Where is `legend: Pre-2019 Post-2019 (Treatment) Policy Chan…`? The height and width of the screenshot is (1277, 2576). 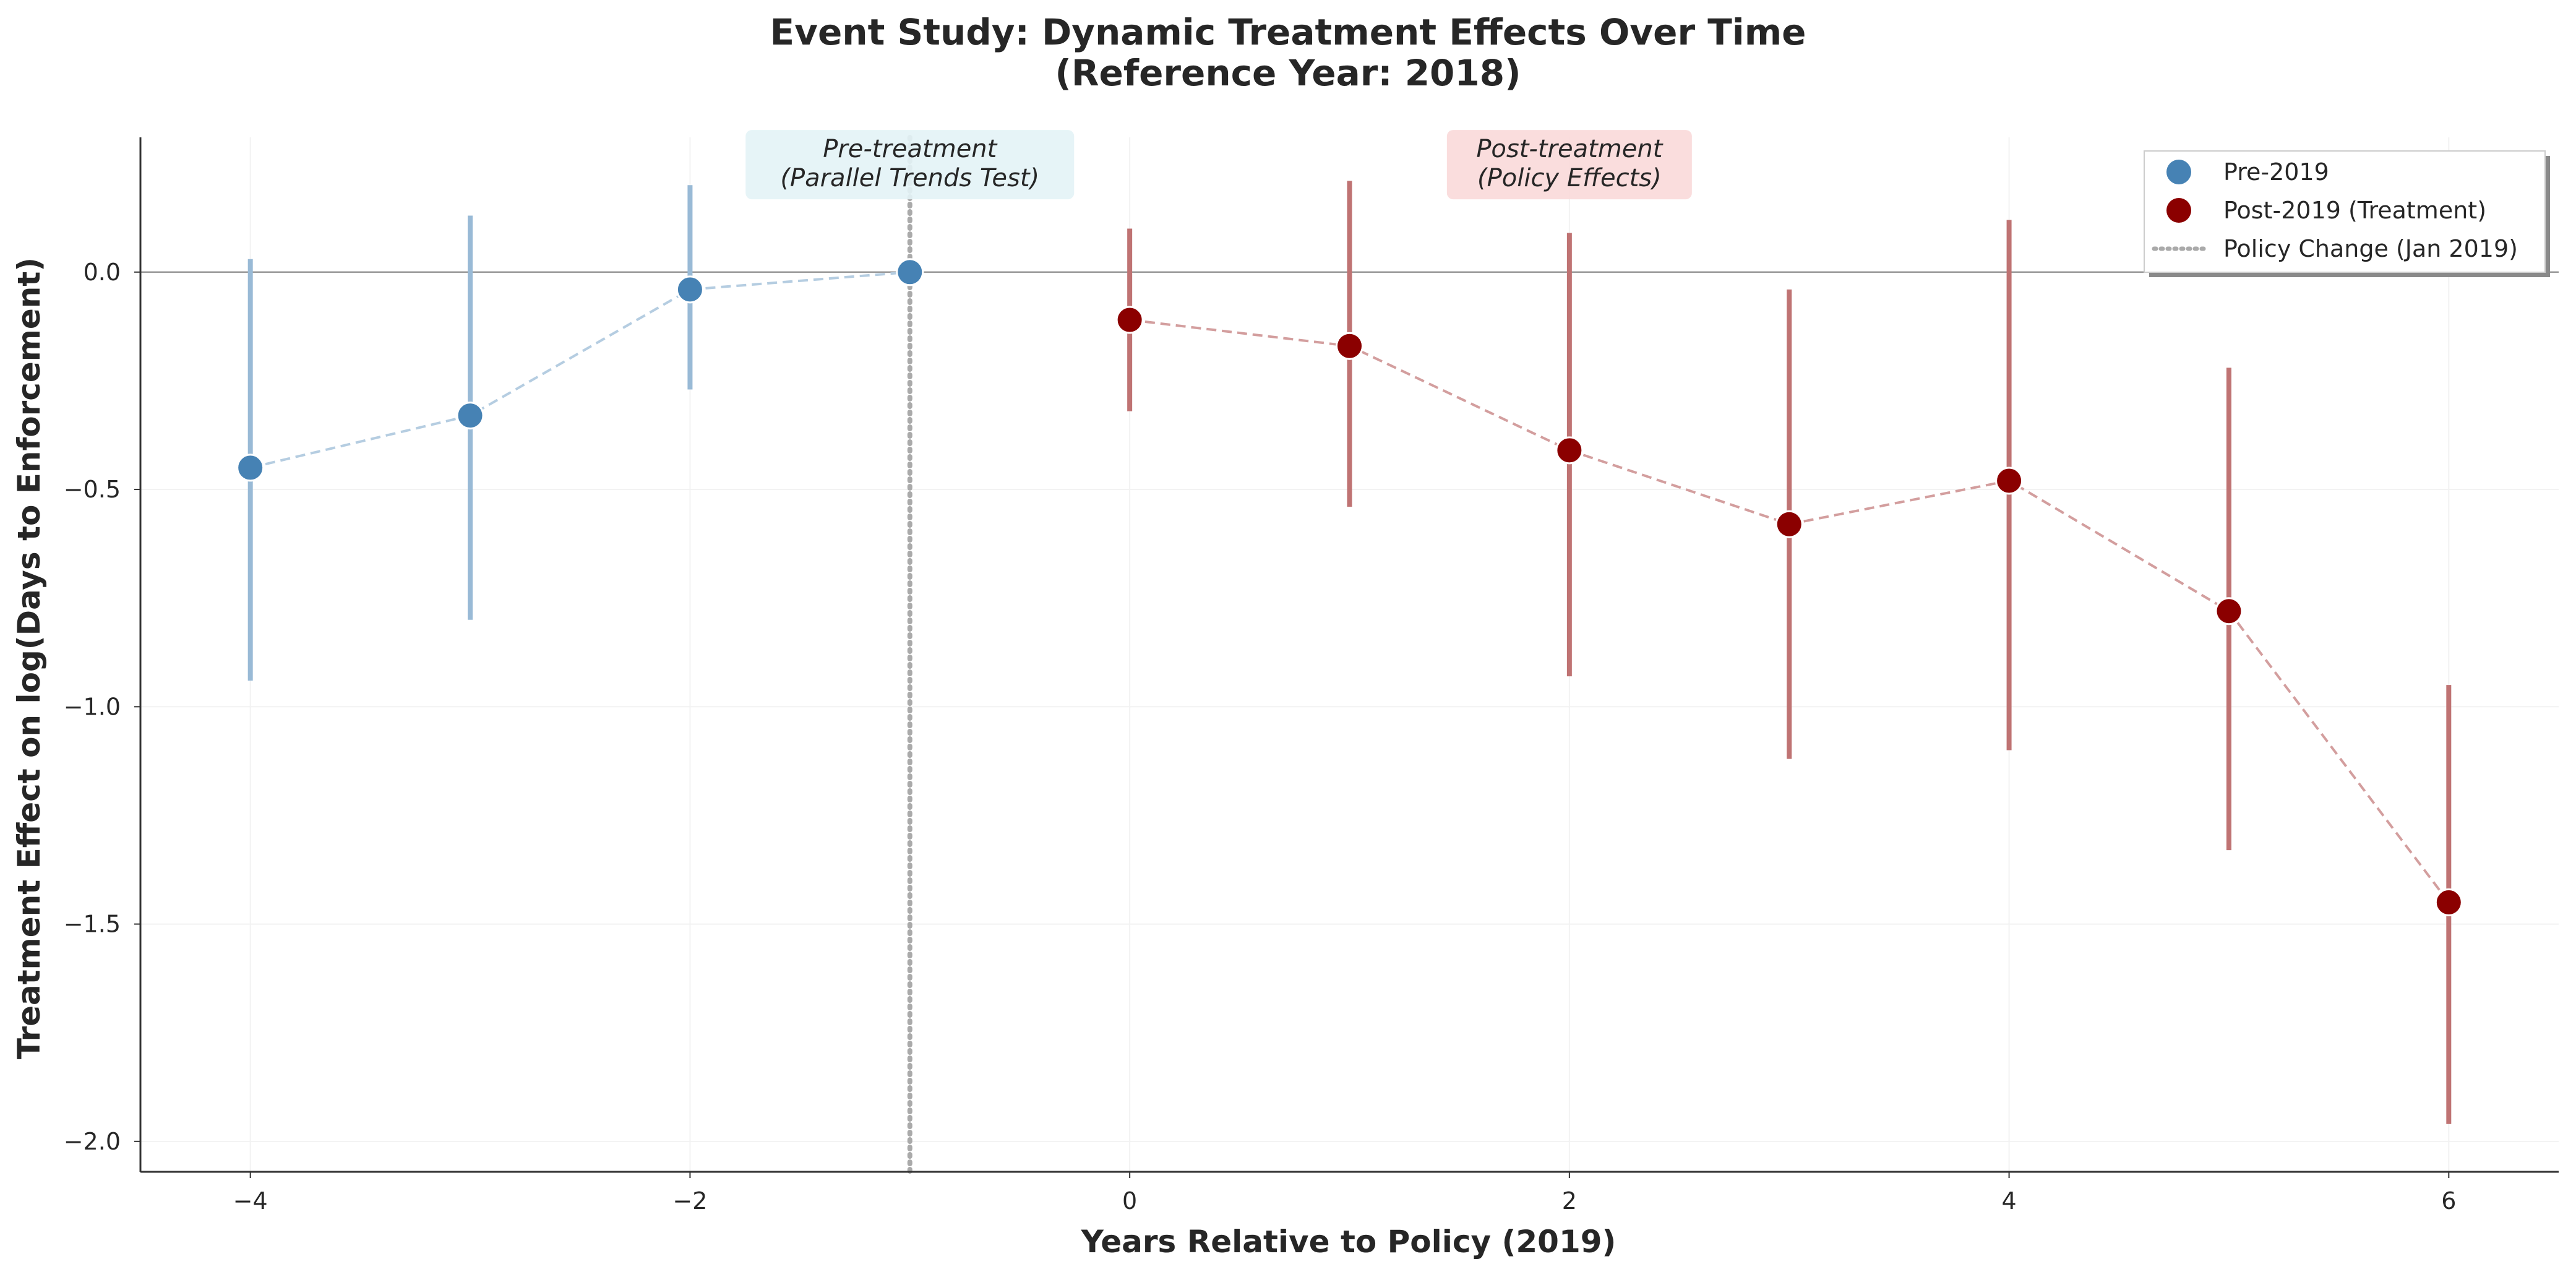 legend: Pre-2019 Post-2019 (Treatment) Policy Chan… is located at coordinates (2347, 213).